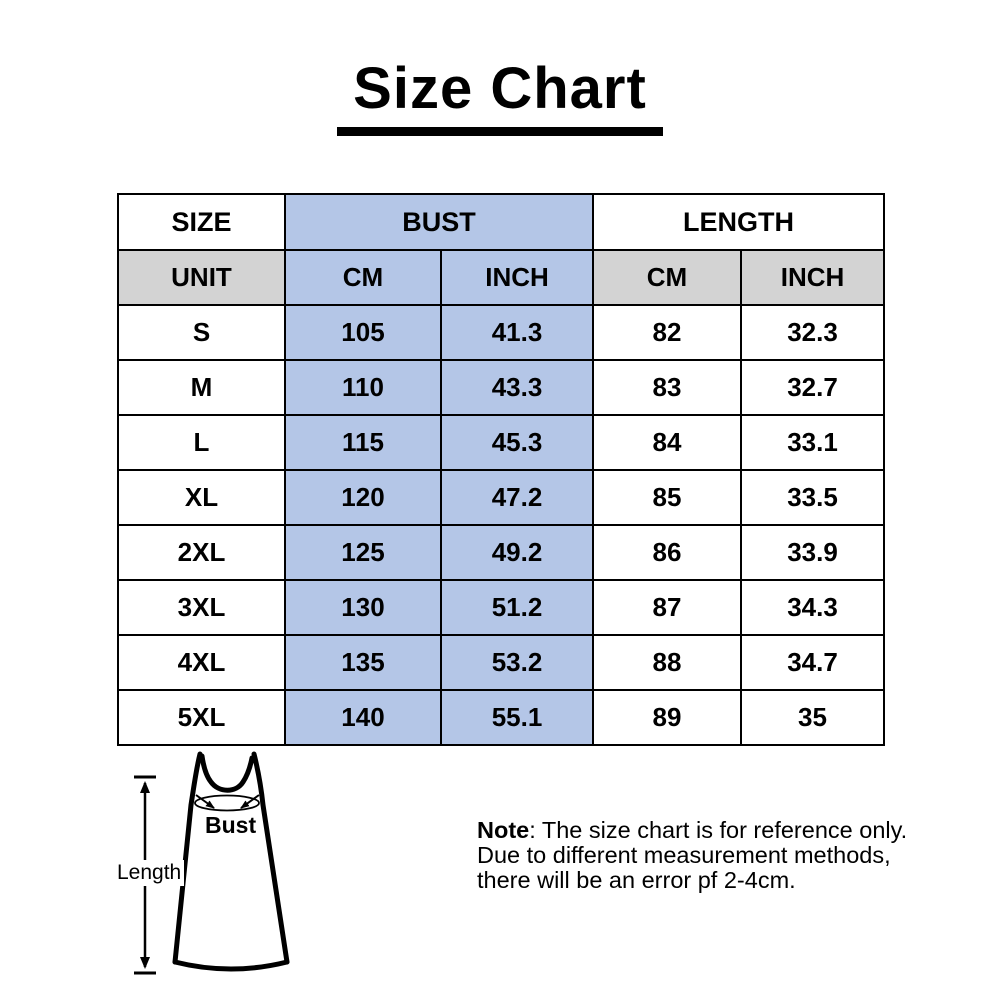 The width and height of the screenshot is (1000, 1000). What do you see at coordinates (212, 863) in the screenshot?
I see `dress-outline-icon` at bounding box center [212, 863].